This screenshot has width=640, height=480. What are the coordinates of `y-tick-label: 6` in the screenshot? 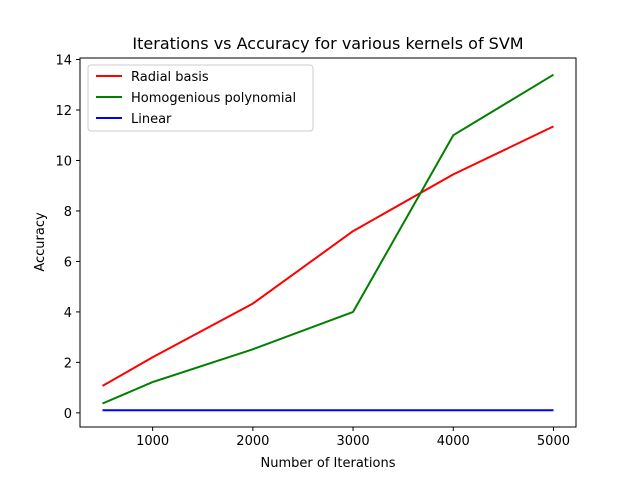 It's located at (68, 262).